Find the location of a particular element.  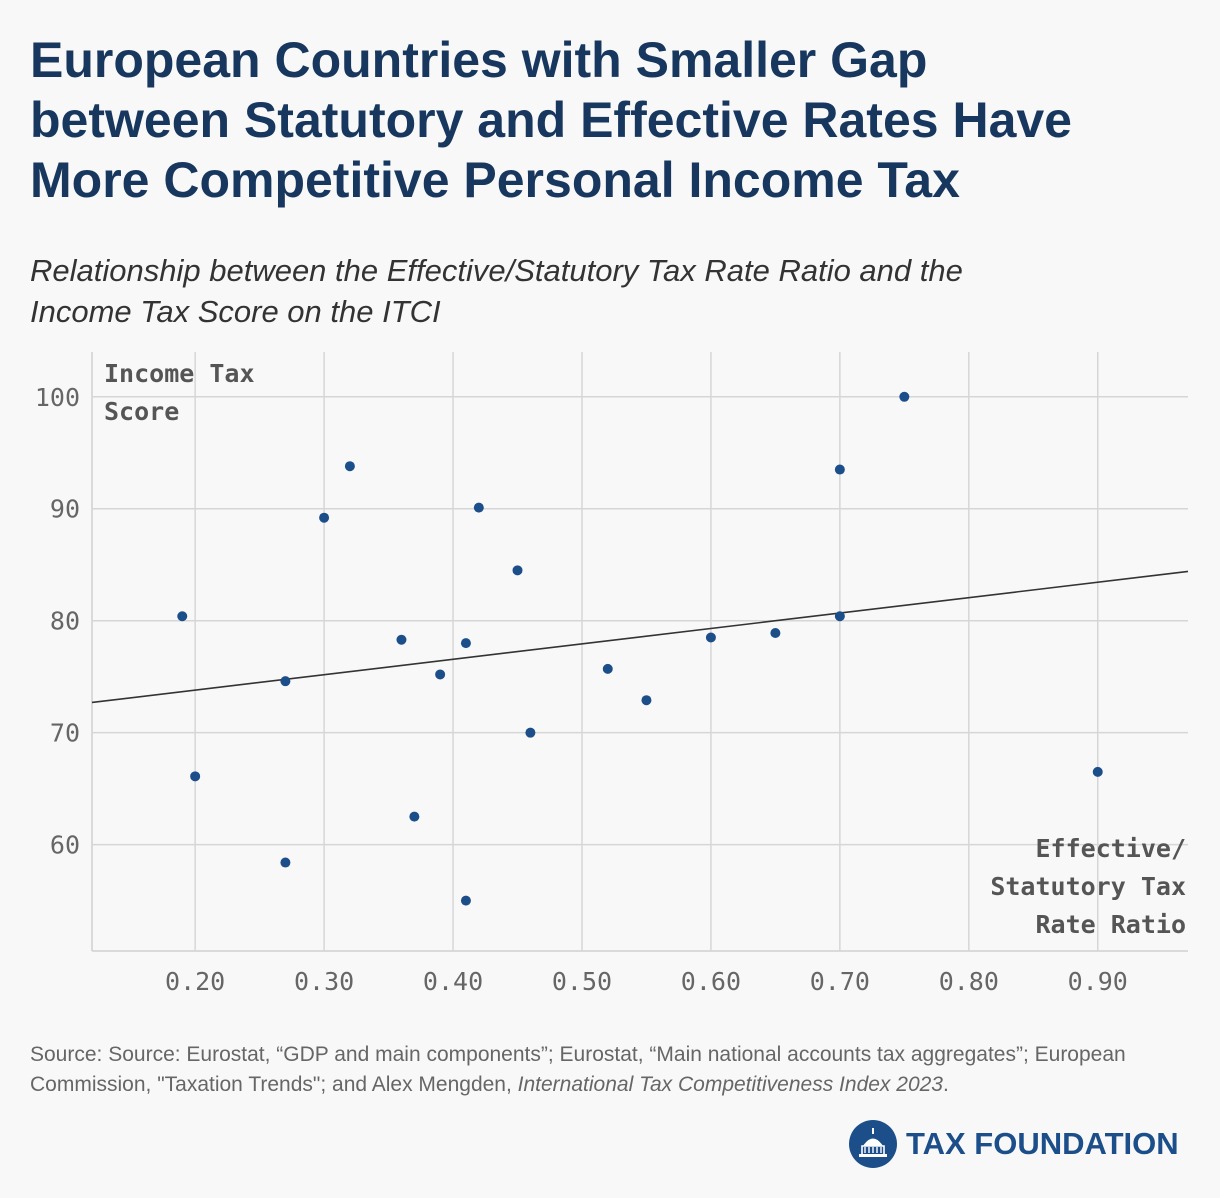

y-axis-title: Score is located at coordinates (141, 411).